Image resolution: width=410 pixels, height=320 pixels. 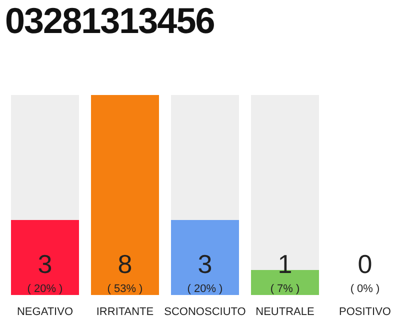 I want to click on x-tick-label: NEUTRALE, so click(x=285, y=312).